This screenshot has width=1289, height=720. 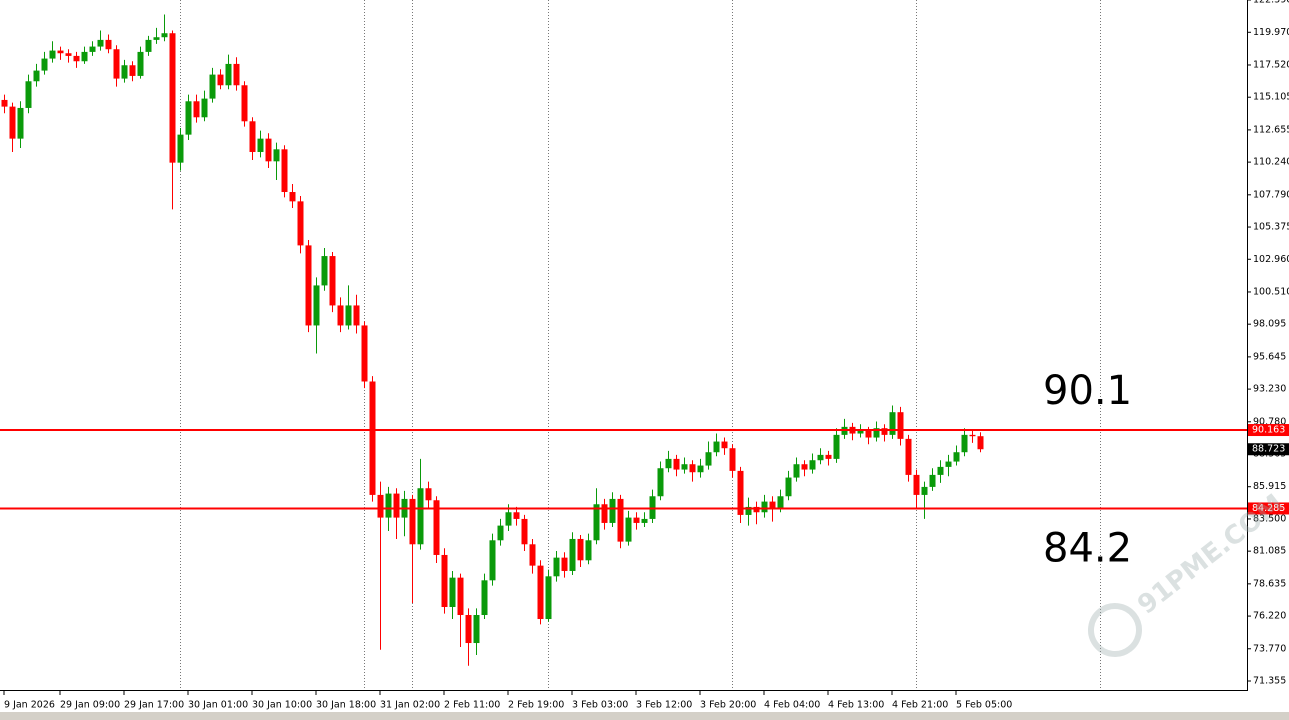 What do you see at coordinates (1271, 291) in the screenshot?
I see `y-tick-label: 100.510` at bounding box center [1271, 291].